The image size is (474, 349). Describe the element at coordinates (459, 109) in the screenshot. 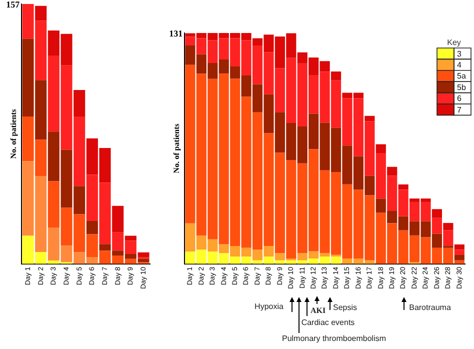

I see `legend-label: 7` at that location.